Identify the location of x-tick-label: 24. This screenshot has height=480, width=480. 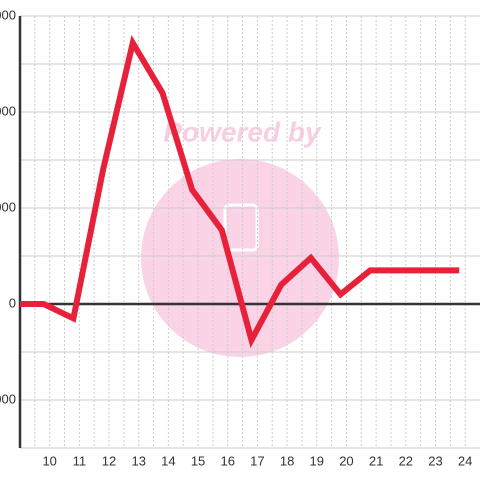
(465, 460).